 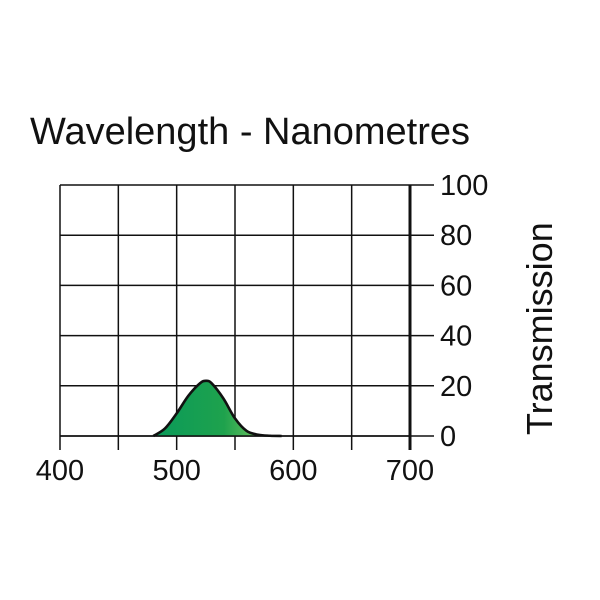 What do you see at coordinates (539, 328) in the screenshot?
I see `y-axis-label: Transmission` at bounding box center [539, 328].